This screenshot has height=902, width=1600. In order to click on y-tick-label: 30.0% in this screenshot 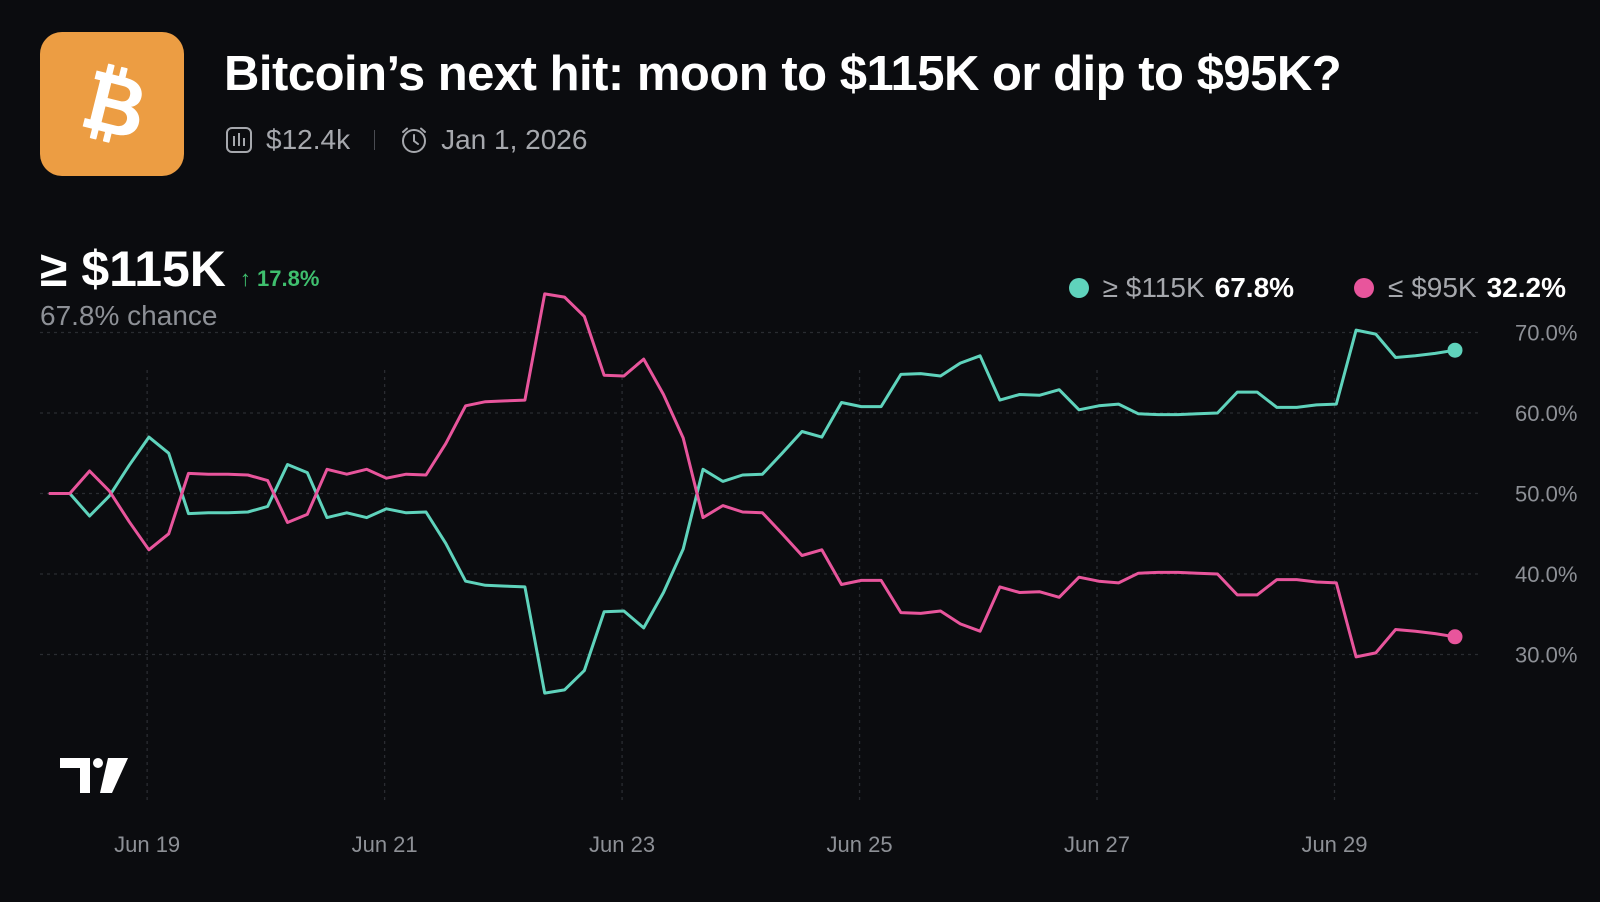, I will do `click(1546, 655)`.